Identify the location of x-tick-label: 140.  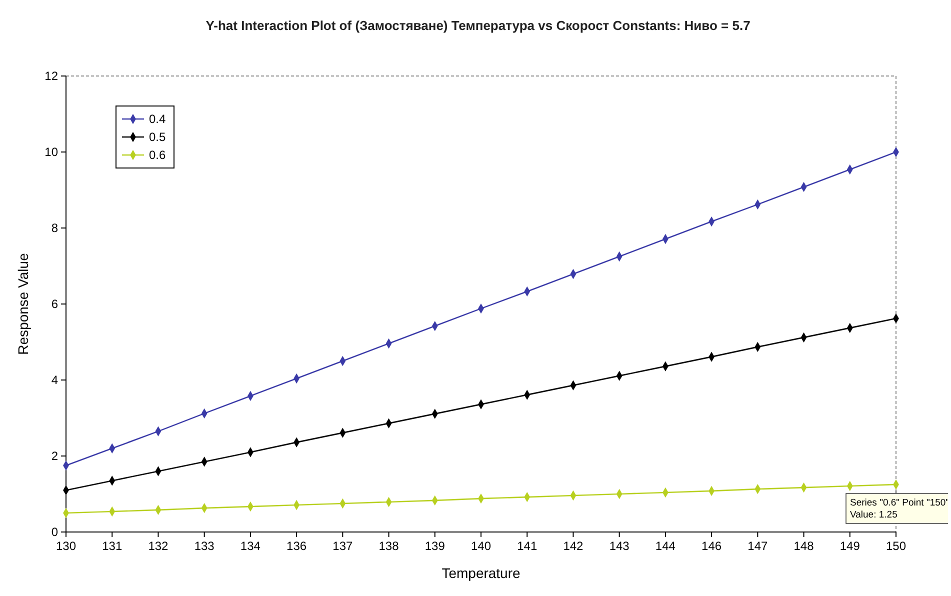
(481, 546).